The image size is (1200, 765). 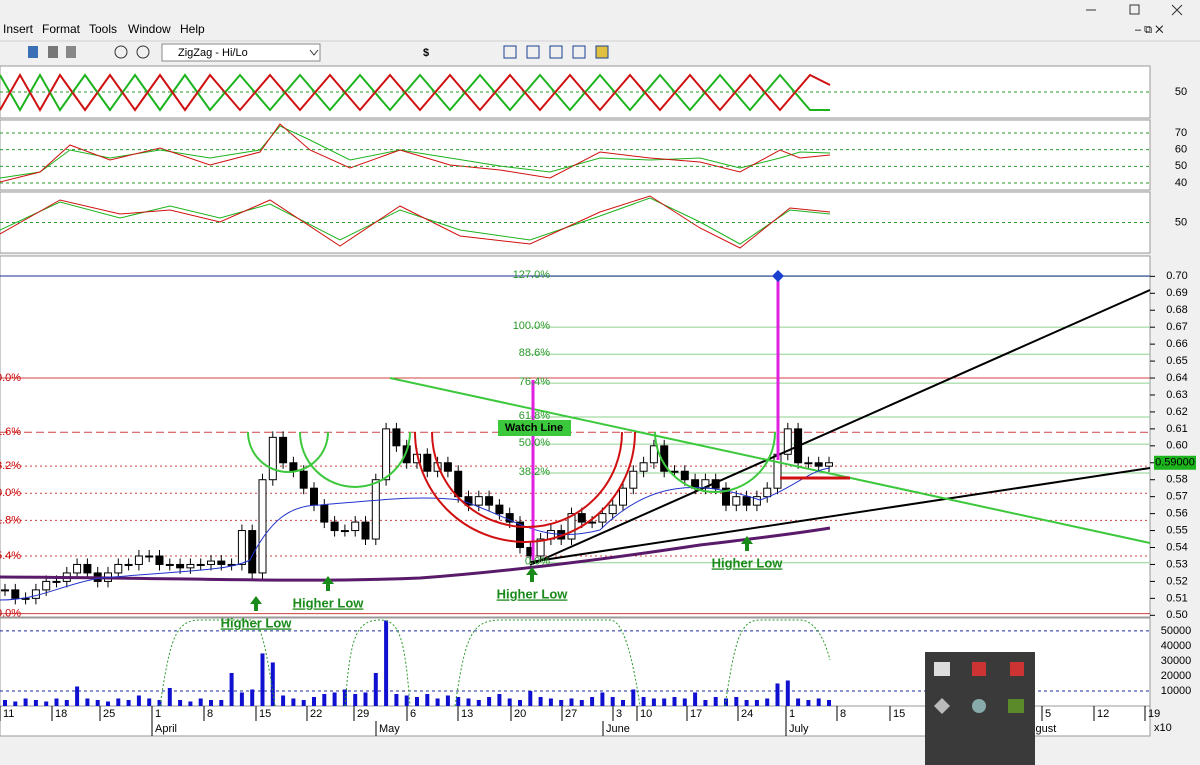 I want to click on y-tick-label: 0.68, so click(x=1176, y=310).